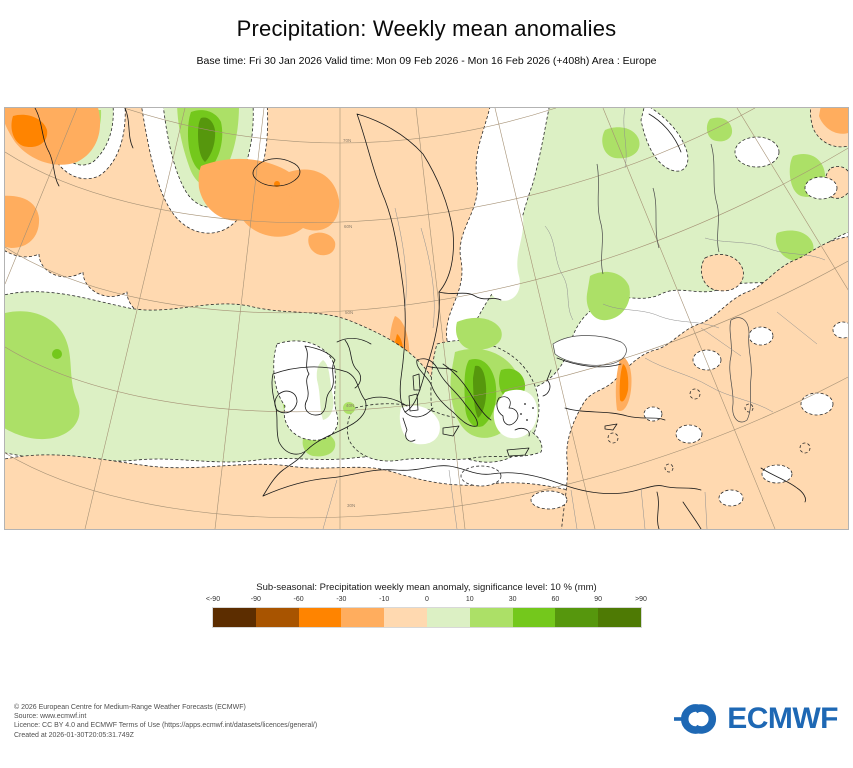 The height and width of the screenshot is (768, 853). I want to click on lat-label-60n: 60N, so click(348, 226).